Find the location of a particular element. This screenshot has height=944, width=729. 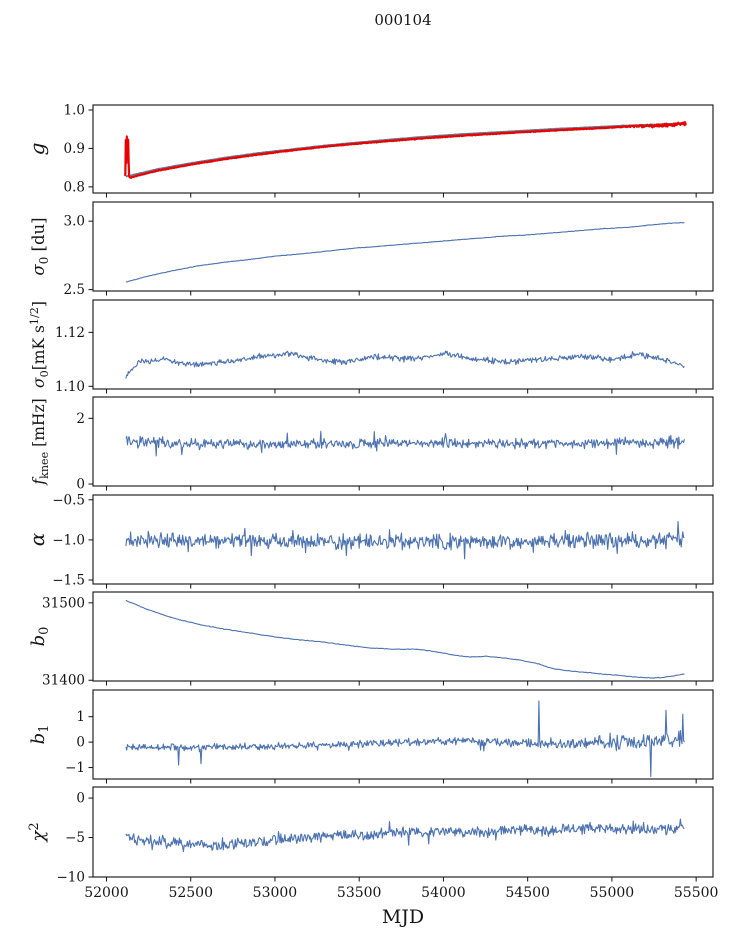

y-axis-label-b1: b1 is located at coordinates (40, 735).